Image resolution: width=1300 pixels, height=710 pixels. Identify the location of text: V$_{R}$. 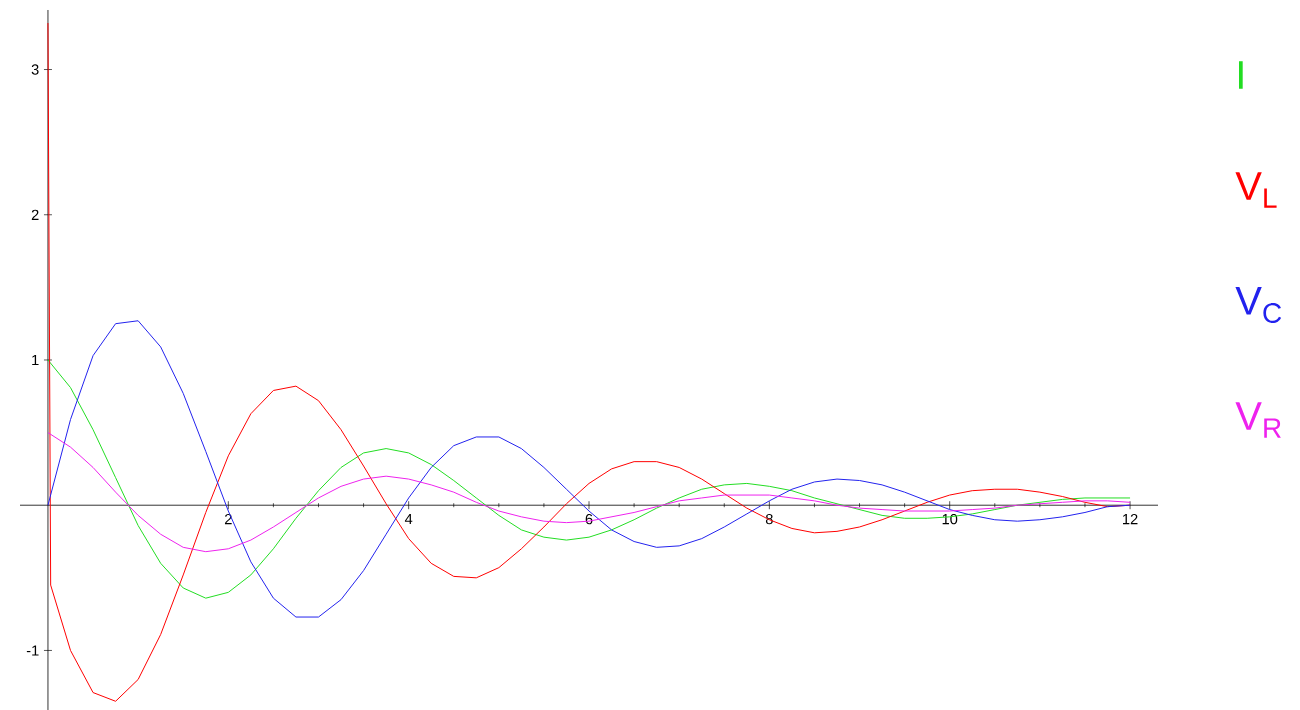
(1258, 420).